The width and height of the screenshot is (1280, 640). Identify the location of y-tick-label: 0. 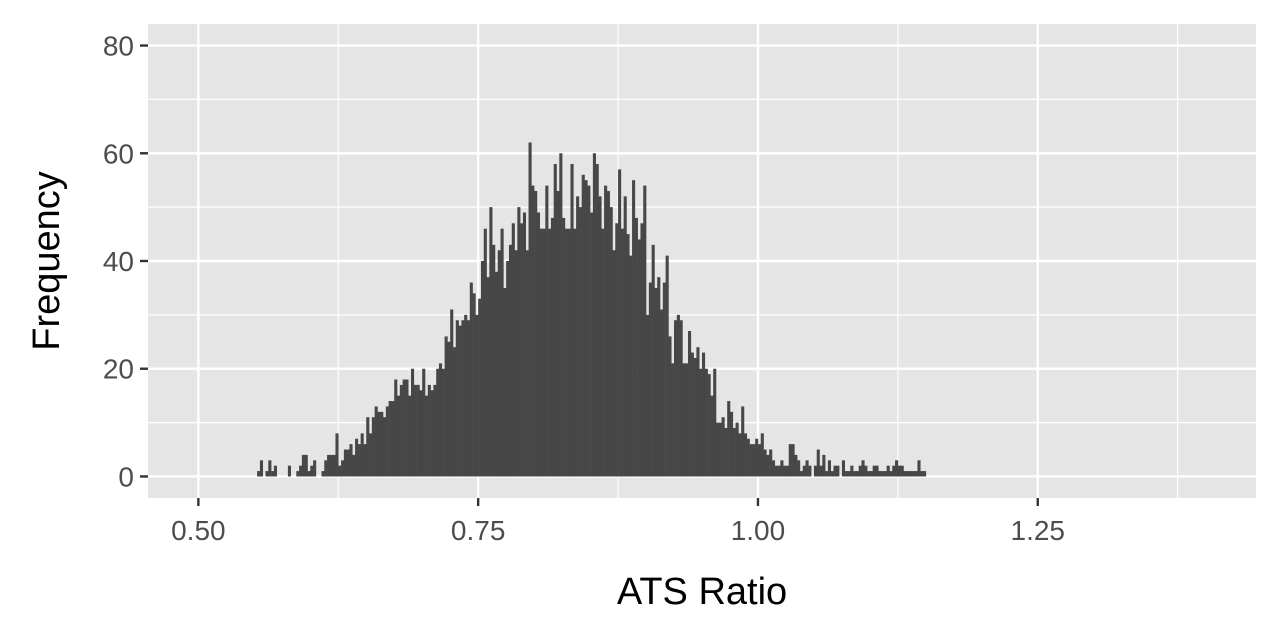
(126, 476).